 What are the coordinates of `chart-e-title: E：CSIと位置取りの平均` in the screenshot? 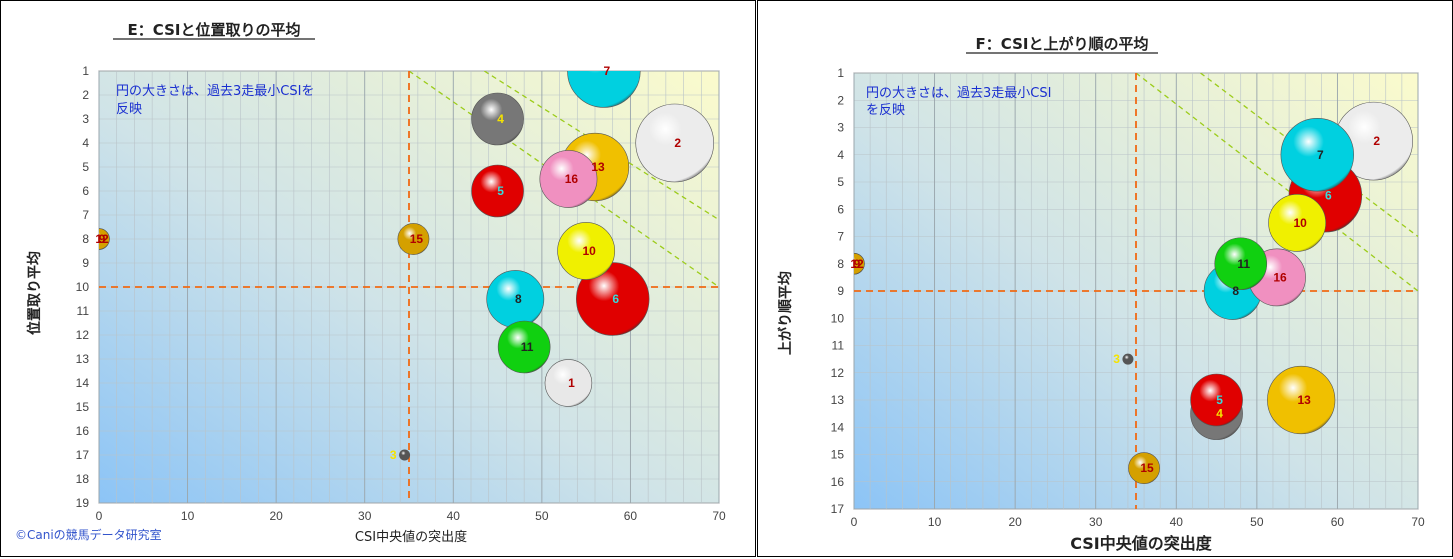 It's located at (214, 30).